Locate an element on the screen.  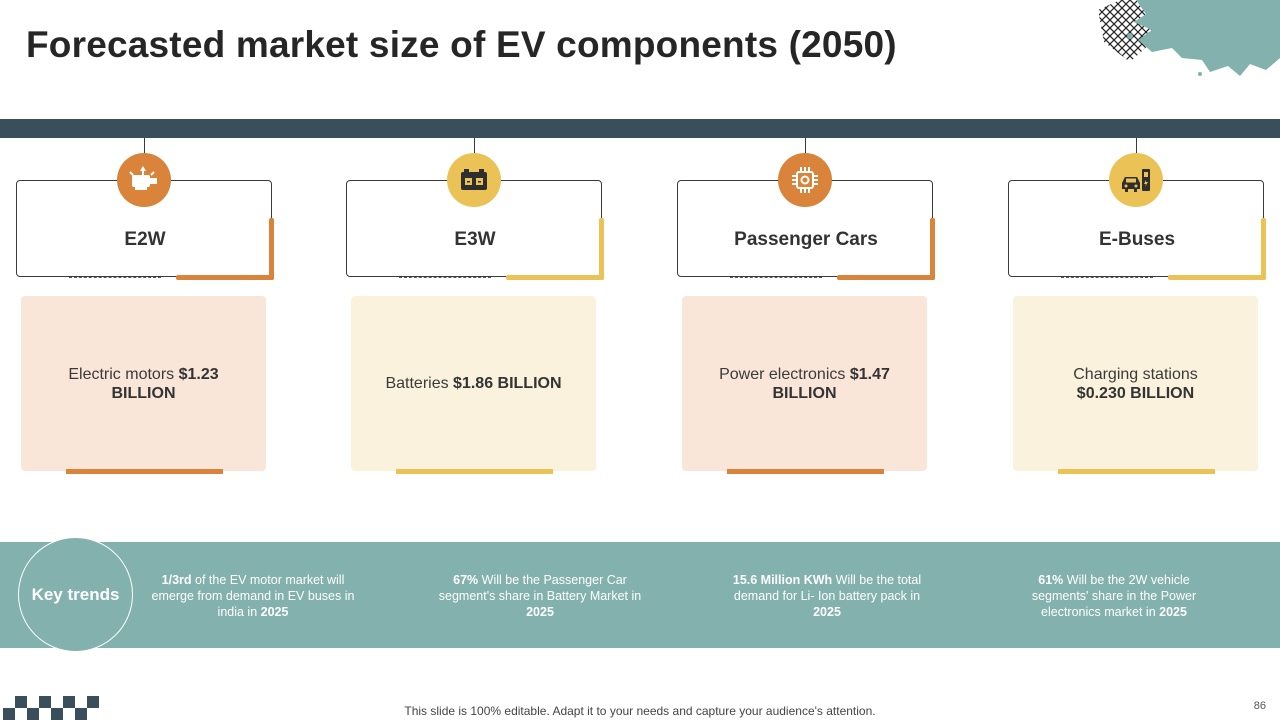
market-size-card: Electric motors $1.23 BILLION is located at coordinates (143, 383).